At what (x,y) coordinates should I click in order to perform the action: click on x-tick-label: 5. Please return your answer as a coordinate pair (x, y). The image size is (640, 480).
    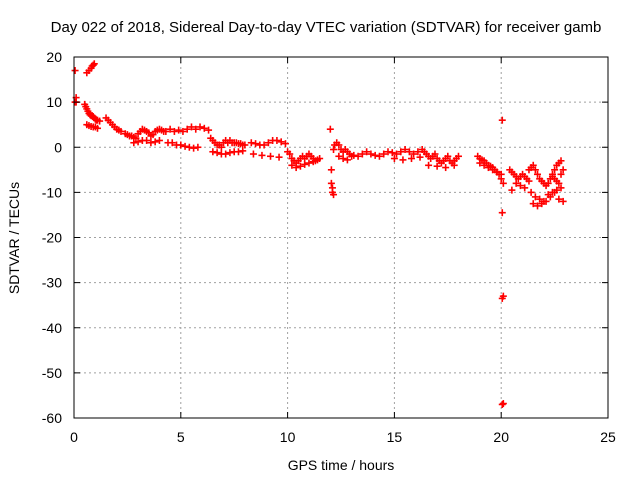
    Looking at the image, I should click on (181, 437).